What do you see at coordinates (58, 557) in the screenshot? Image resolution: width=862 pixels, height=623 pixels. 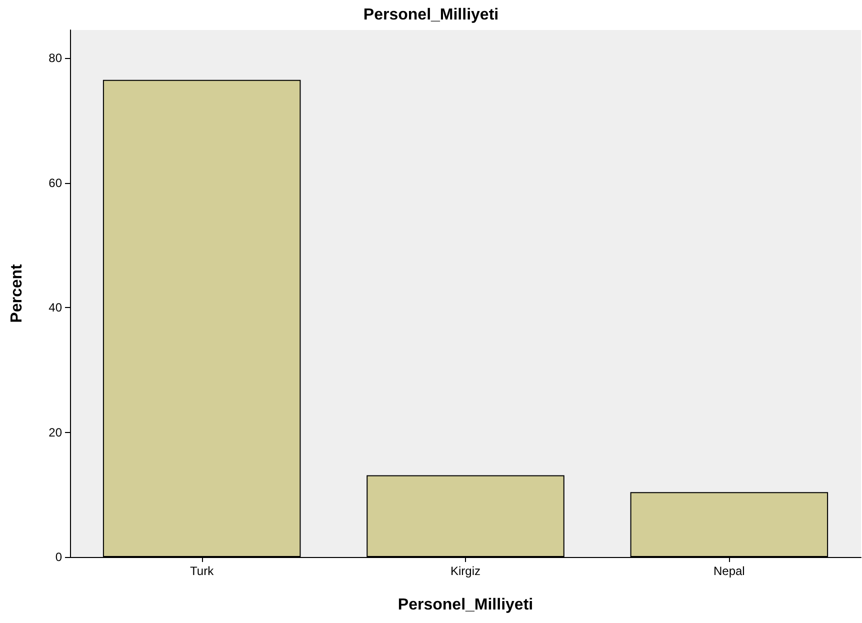 I see `y-tick-label: 0` at bounding box center [58, 557].